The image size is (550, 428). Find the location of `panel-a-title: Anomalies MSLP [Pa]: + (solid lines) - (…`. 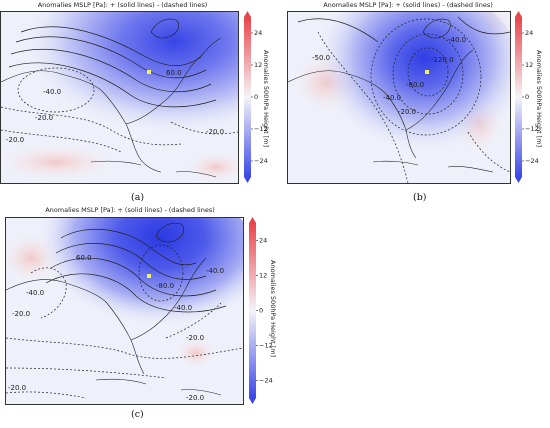

panel-a-title: Anomalies MSLP [Pa]: + (solid lines) - (… is located at coordinates (122, 5).